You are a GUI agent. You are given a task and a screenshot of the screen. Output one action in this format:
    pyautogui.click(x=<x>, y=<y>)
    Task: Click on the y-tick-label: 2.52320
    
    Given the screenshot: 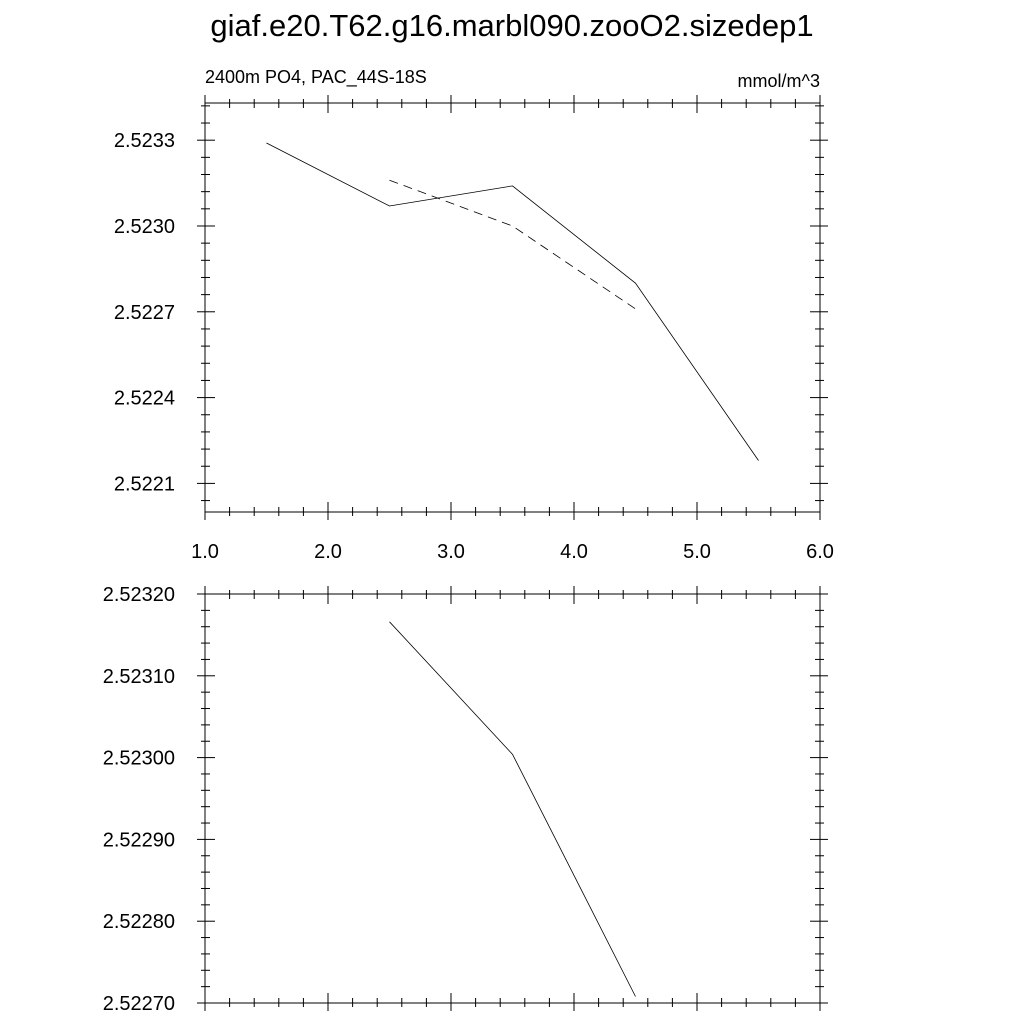 What is the action you would take?
    pyautogui.click(x=139, y=595)
    